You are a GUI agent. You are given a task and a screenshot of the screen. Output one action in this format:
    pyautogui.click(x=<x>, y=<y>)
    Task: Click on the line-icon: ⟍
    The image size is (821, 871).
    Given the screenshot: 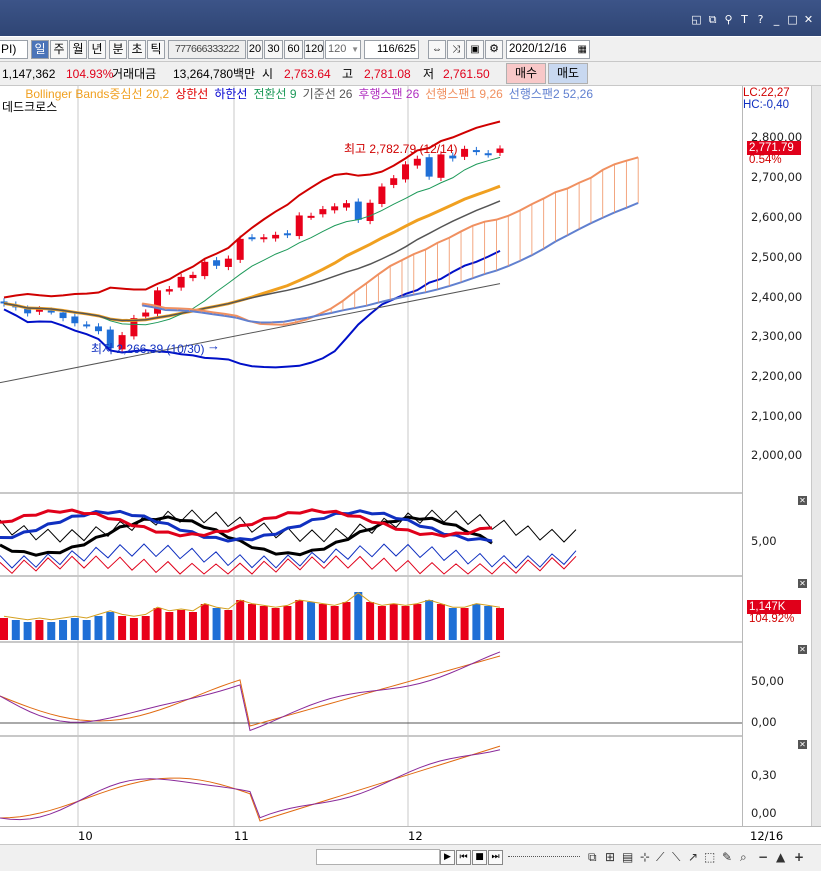 What is the action you would take?
    pyautogui.click(x=676, y=857)
    